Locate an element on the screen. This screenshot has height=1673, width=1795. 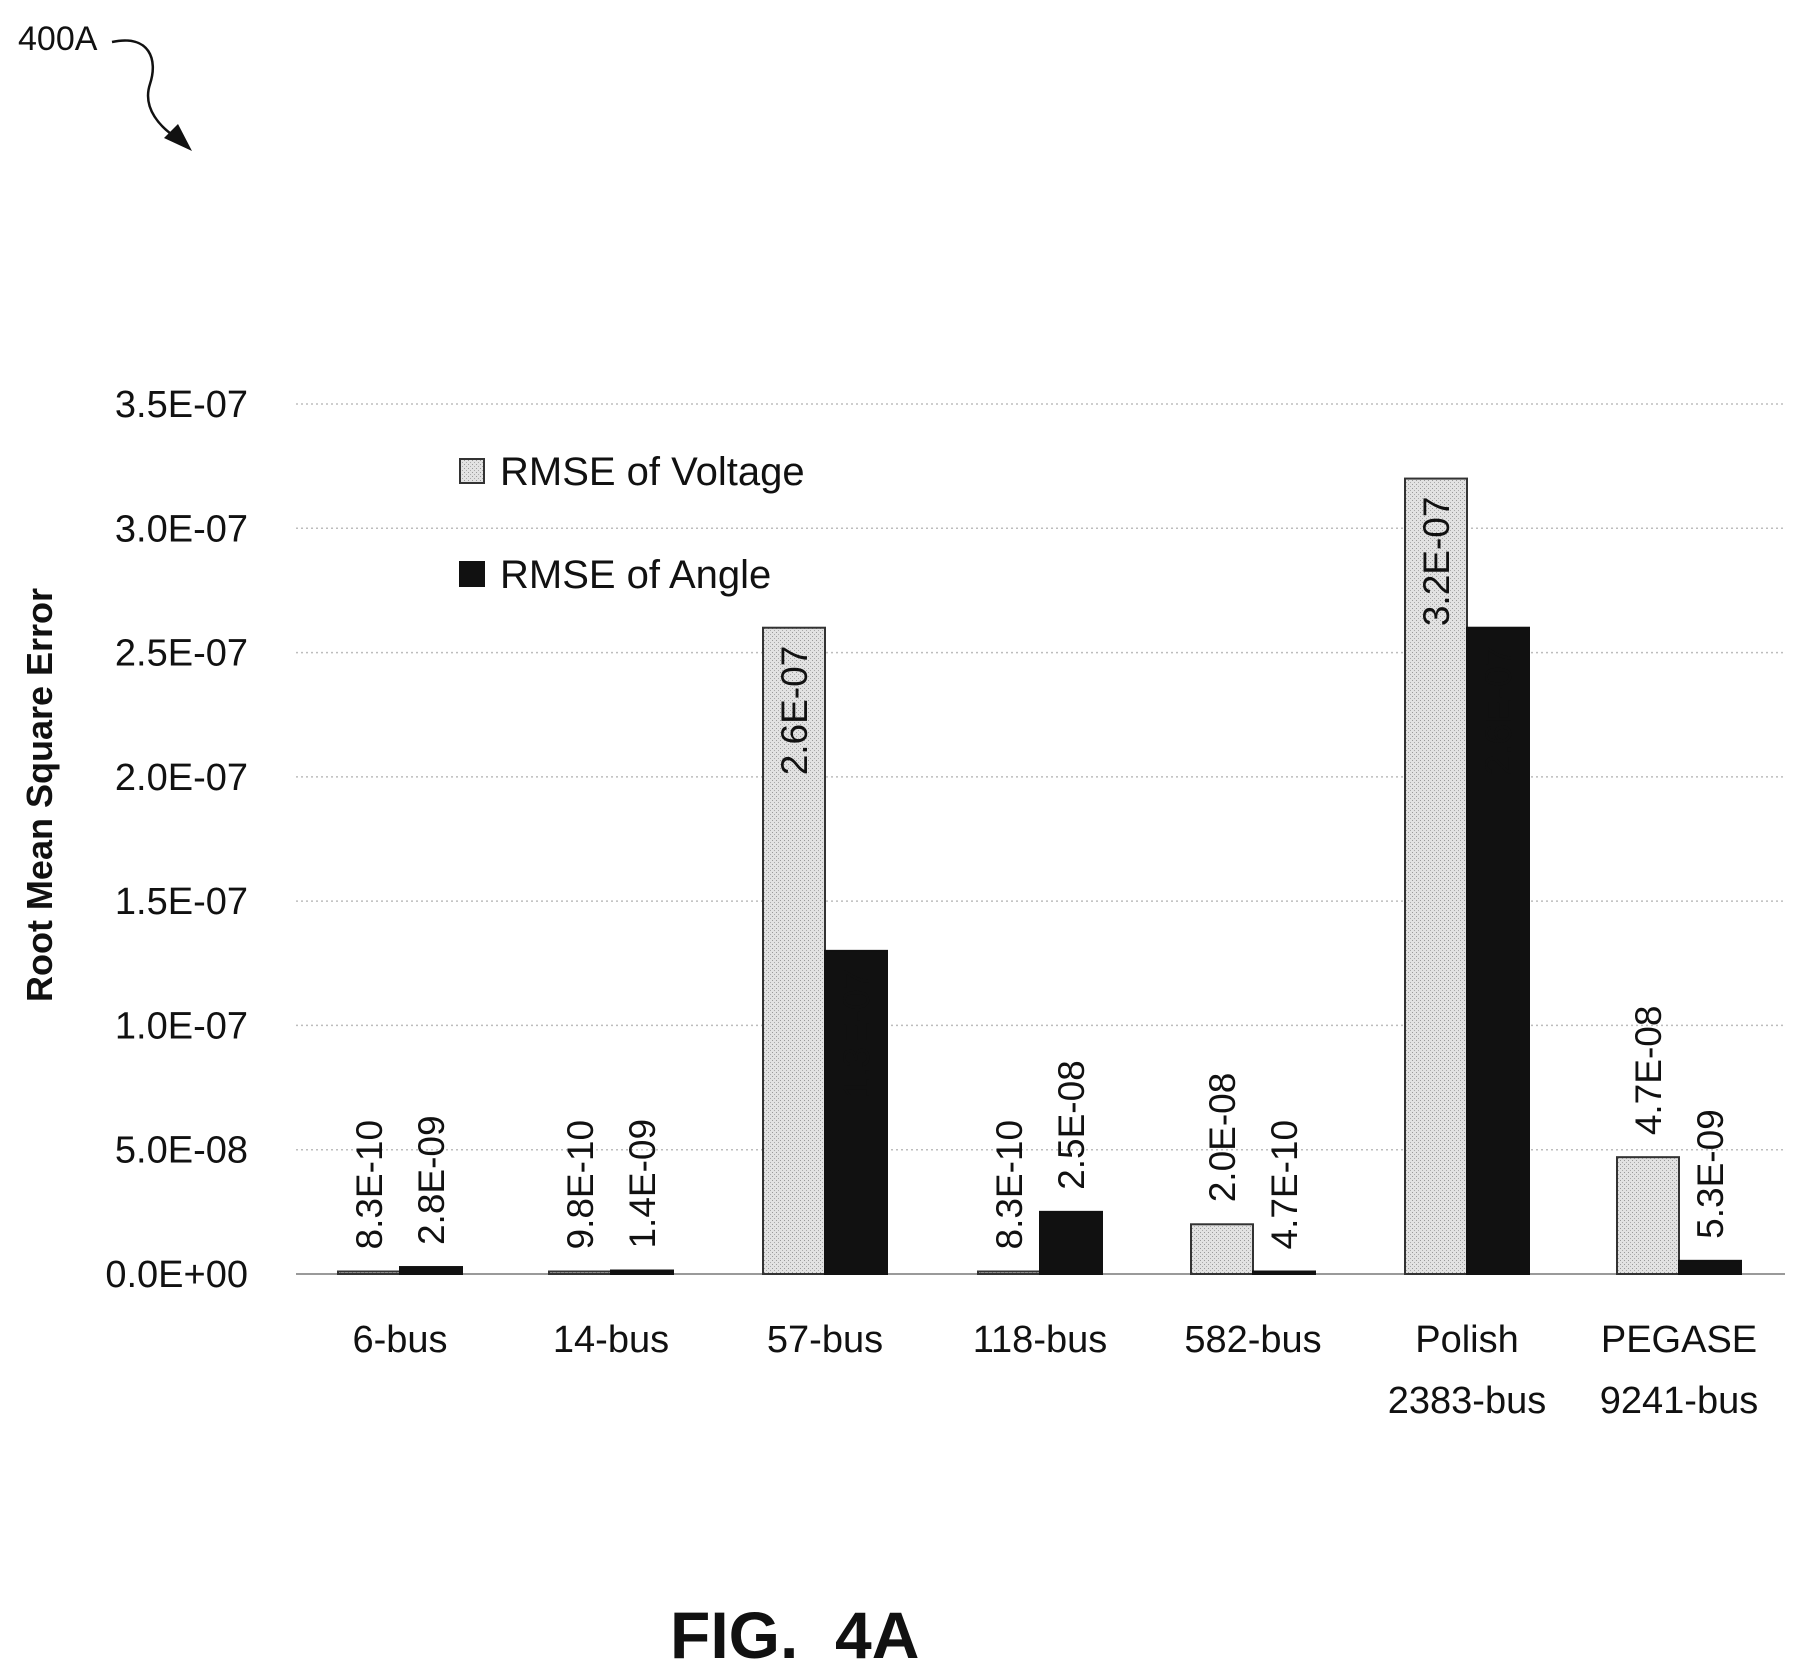
data-label-angle: 1.4E-09 is located at coordinates (642, 1184).